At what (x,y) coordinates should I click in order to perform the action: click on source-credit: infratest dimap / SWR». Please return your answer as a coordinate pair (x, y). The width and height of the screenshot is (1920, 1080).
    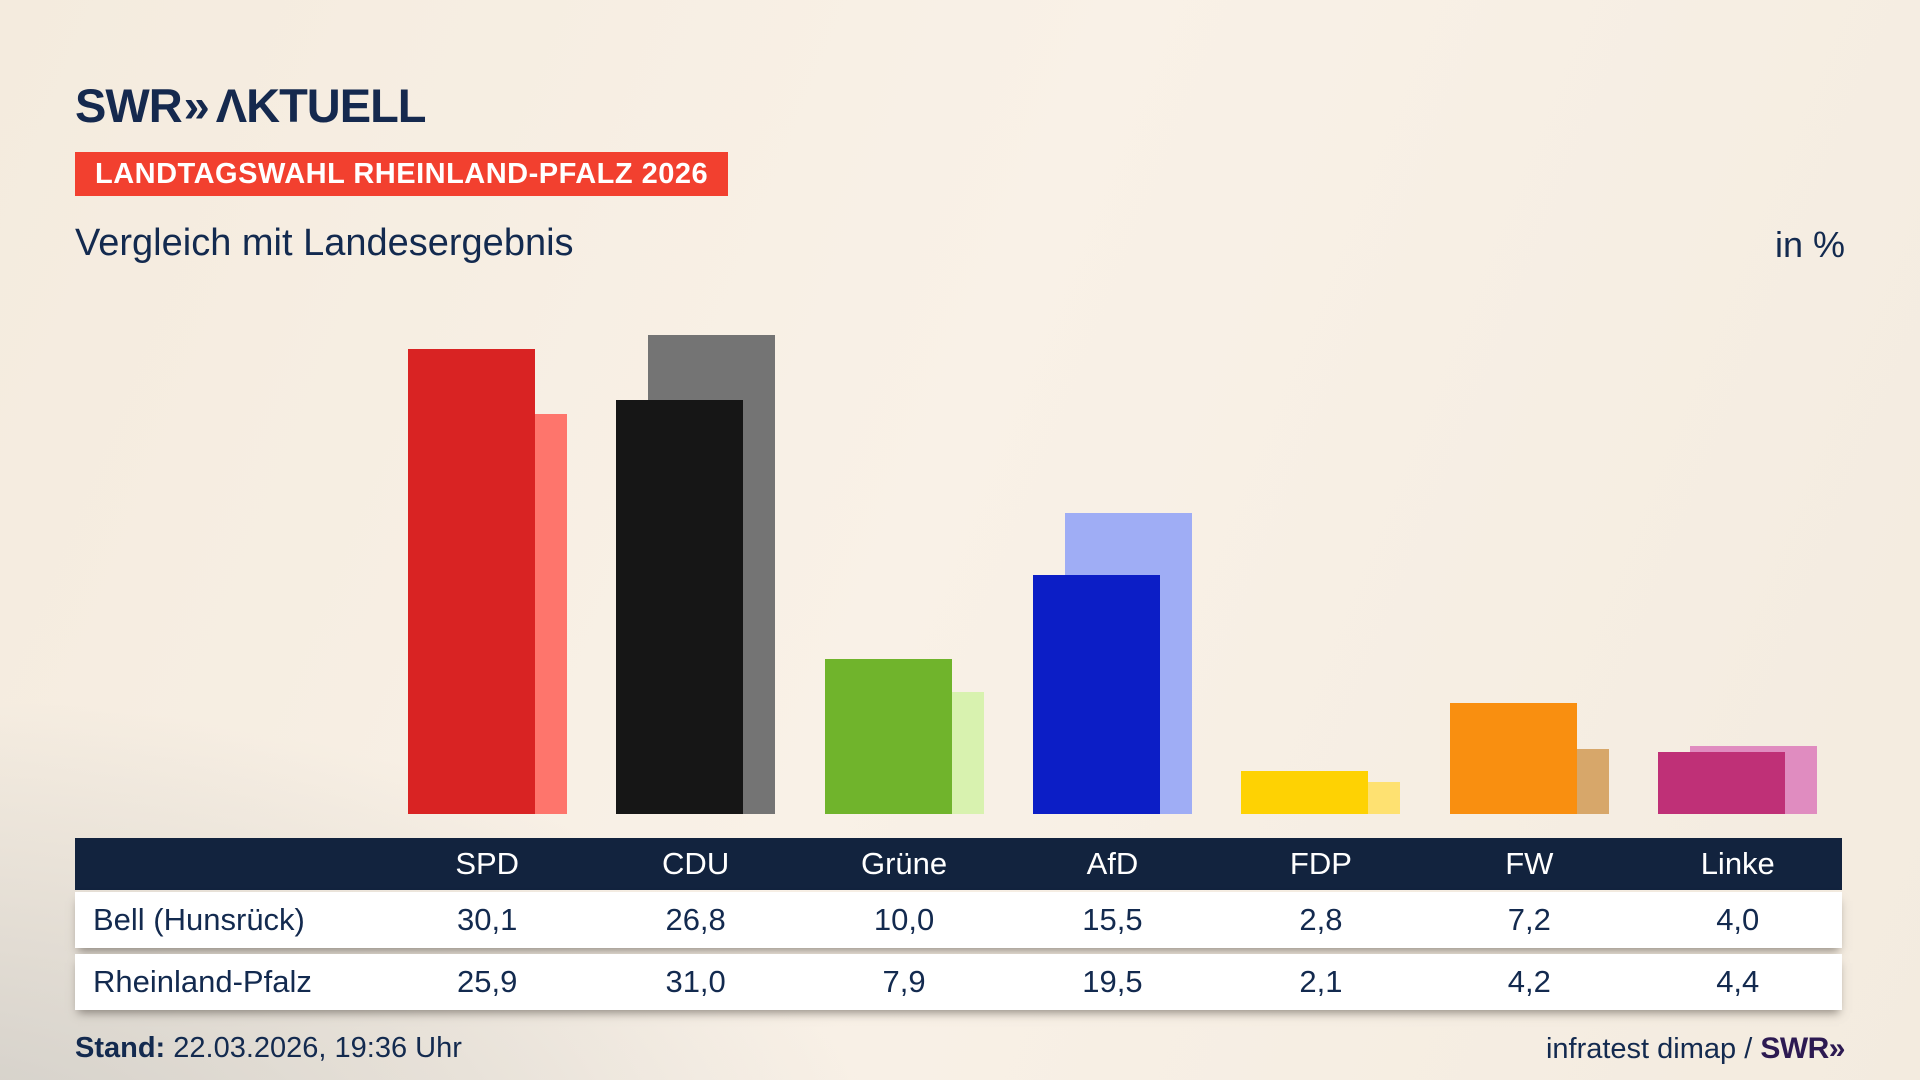
    Looking at the image, I should click on (1695, 1049).